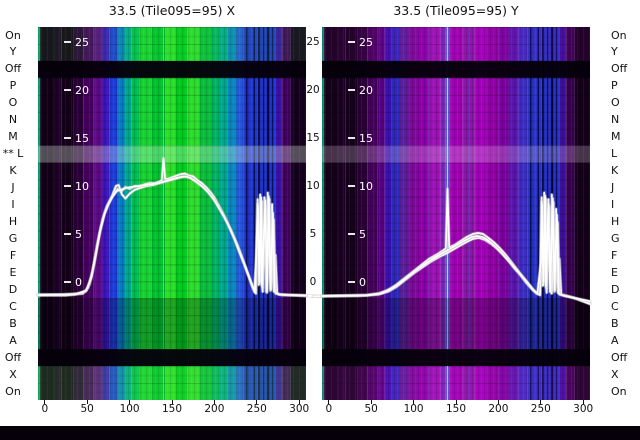 This screenshot has width=640, height=440. I want to click on row-label-left: F, so click(13, 255).